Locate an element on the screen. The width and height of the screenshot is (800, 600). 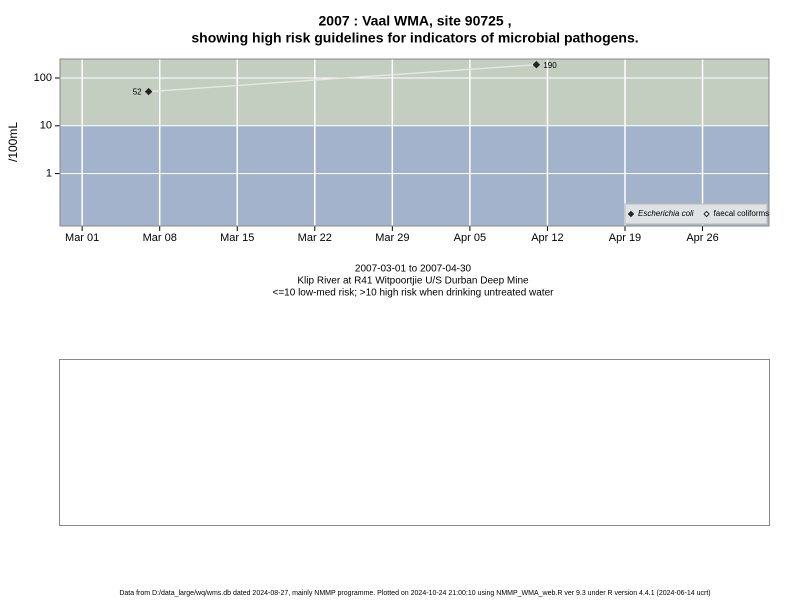
legend-label: faecal coliforms is located at coordinates (742, 213).